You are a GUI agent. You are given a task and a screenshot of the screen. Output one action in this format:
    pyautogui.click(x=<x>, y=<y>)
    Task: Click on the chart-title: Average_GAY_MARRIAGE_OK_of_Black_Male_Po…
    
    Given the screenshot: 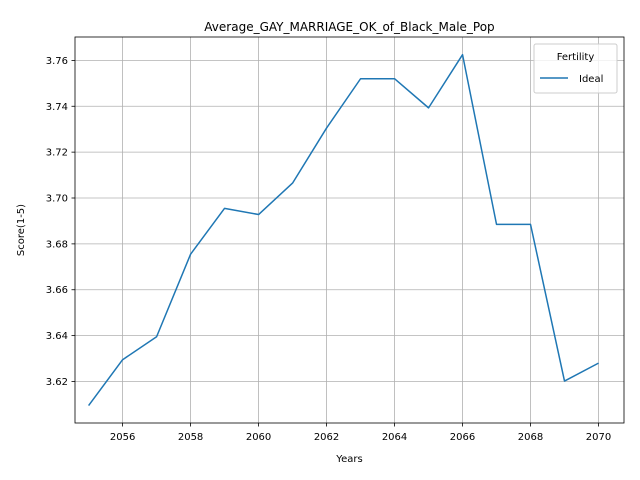 What is the action you would take?
    pyautogui.click(x=349, y=27)
    